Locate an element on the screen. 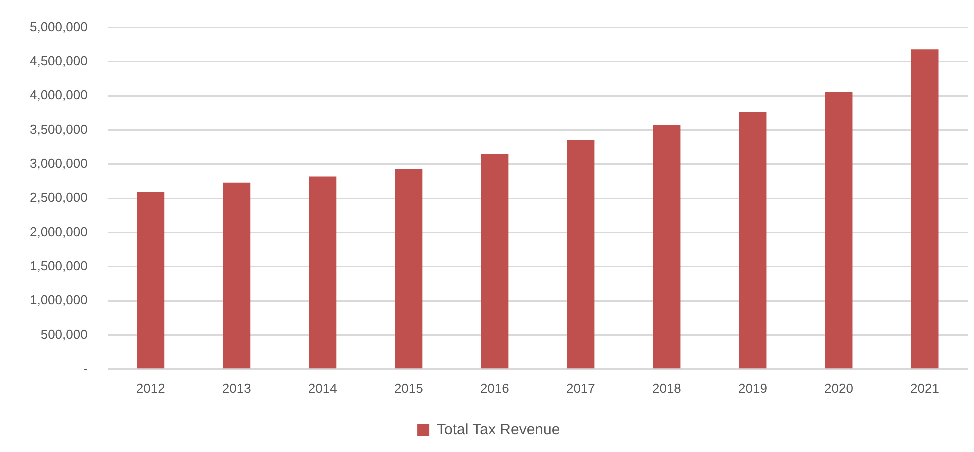 The image size is (974, 452). y-tick-label: 1,000,000 is located at coordinates (59, 300).